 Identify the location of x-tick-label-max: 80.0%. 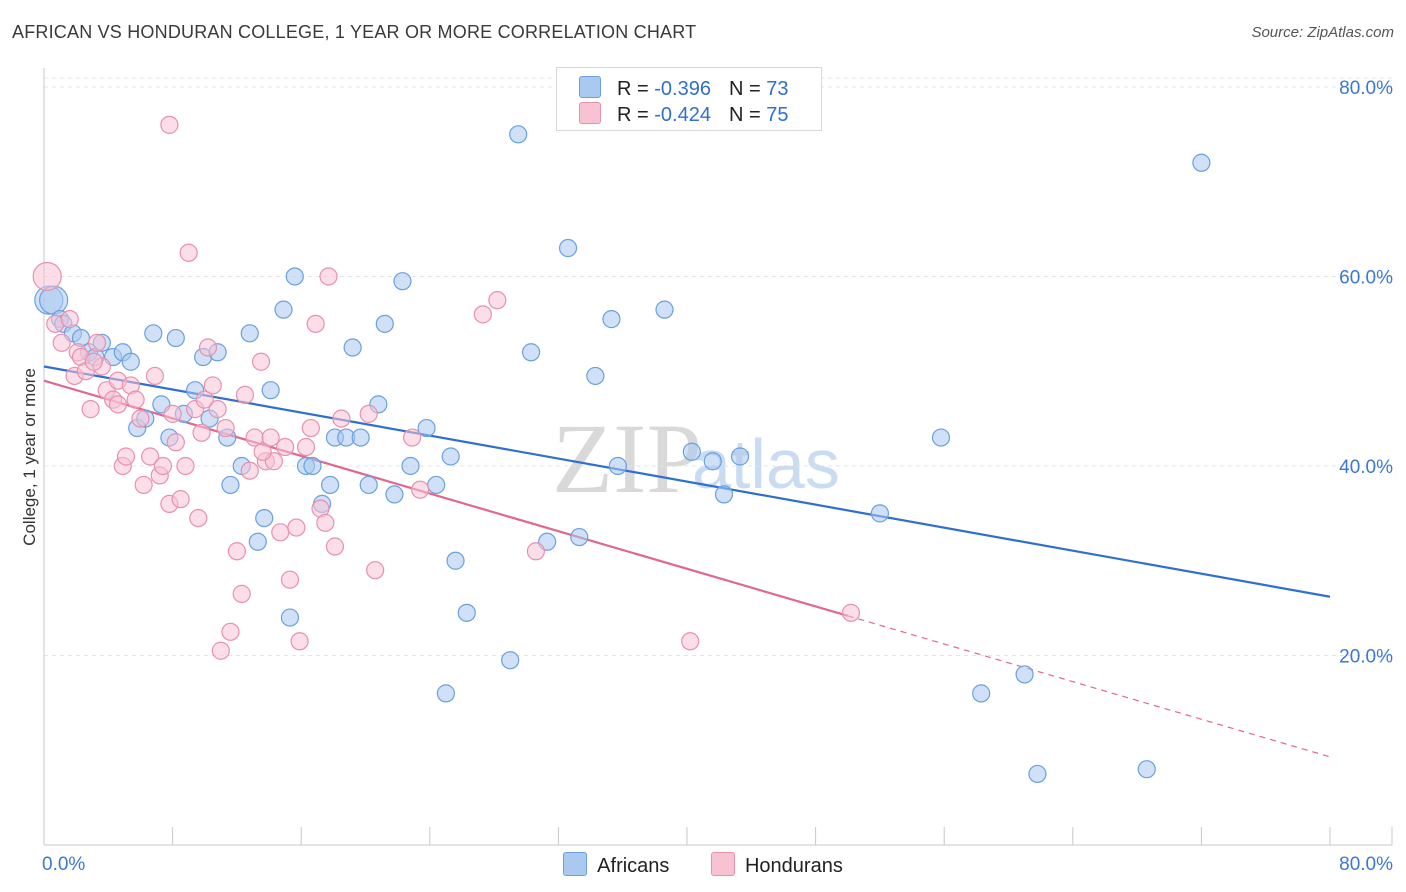
(1366, 864).